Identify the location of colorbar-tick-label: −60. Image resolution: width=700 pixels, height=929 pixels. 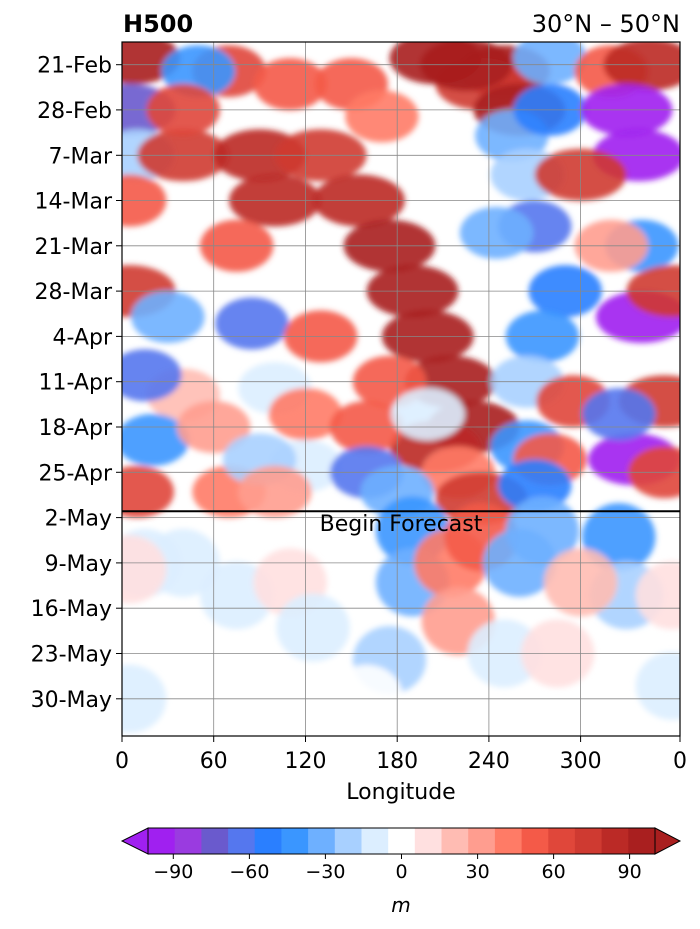
(249, 872).